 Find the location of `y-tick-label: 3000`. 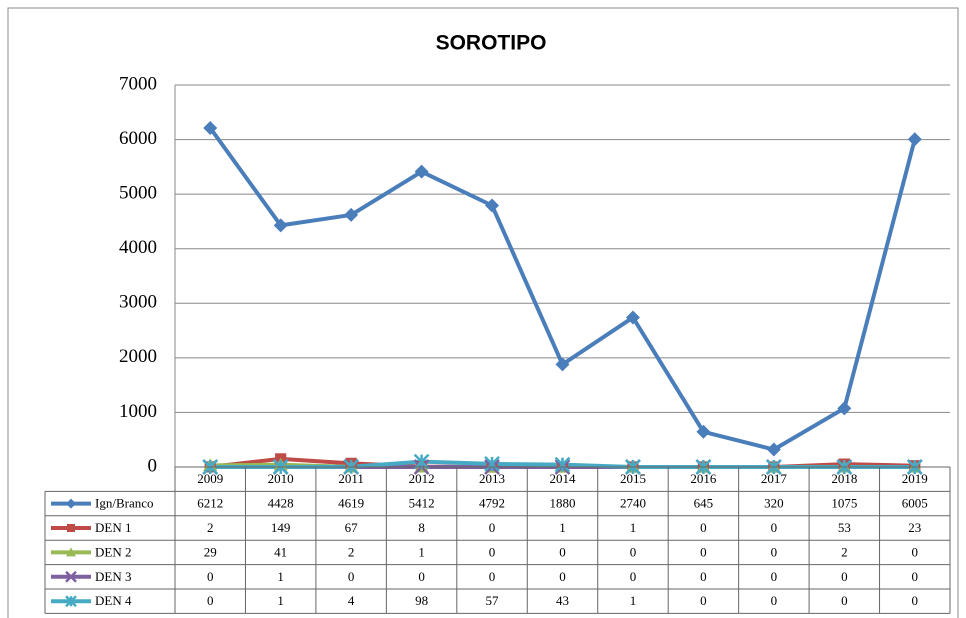

y-tick-label: 3000 is located at coordinates (138, 302).